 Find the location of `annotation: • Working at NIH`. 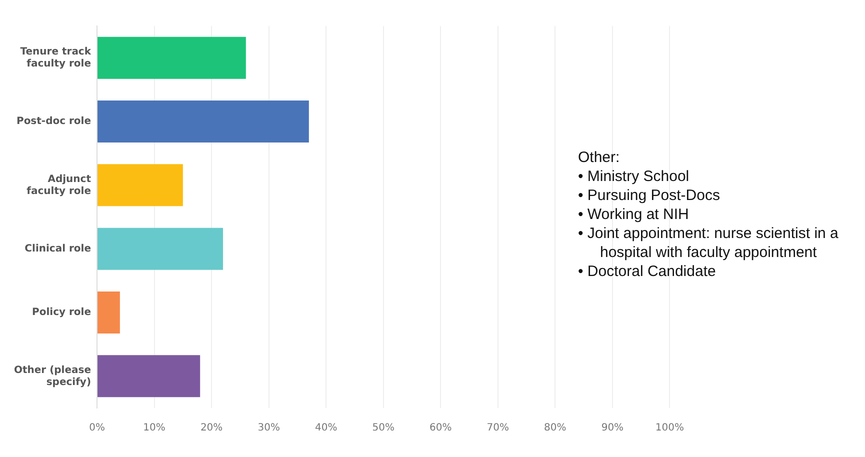

annotation: • Working at NIH is located at coordinates (634, 214).